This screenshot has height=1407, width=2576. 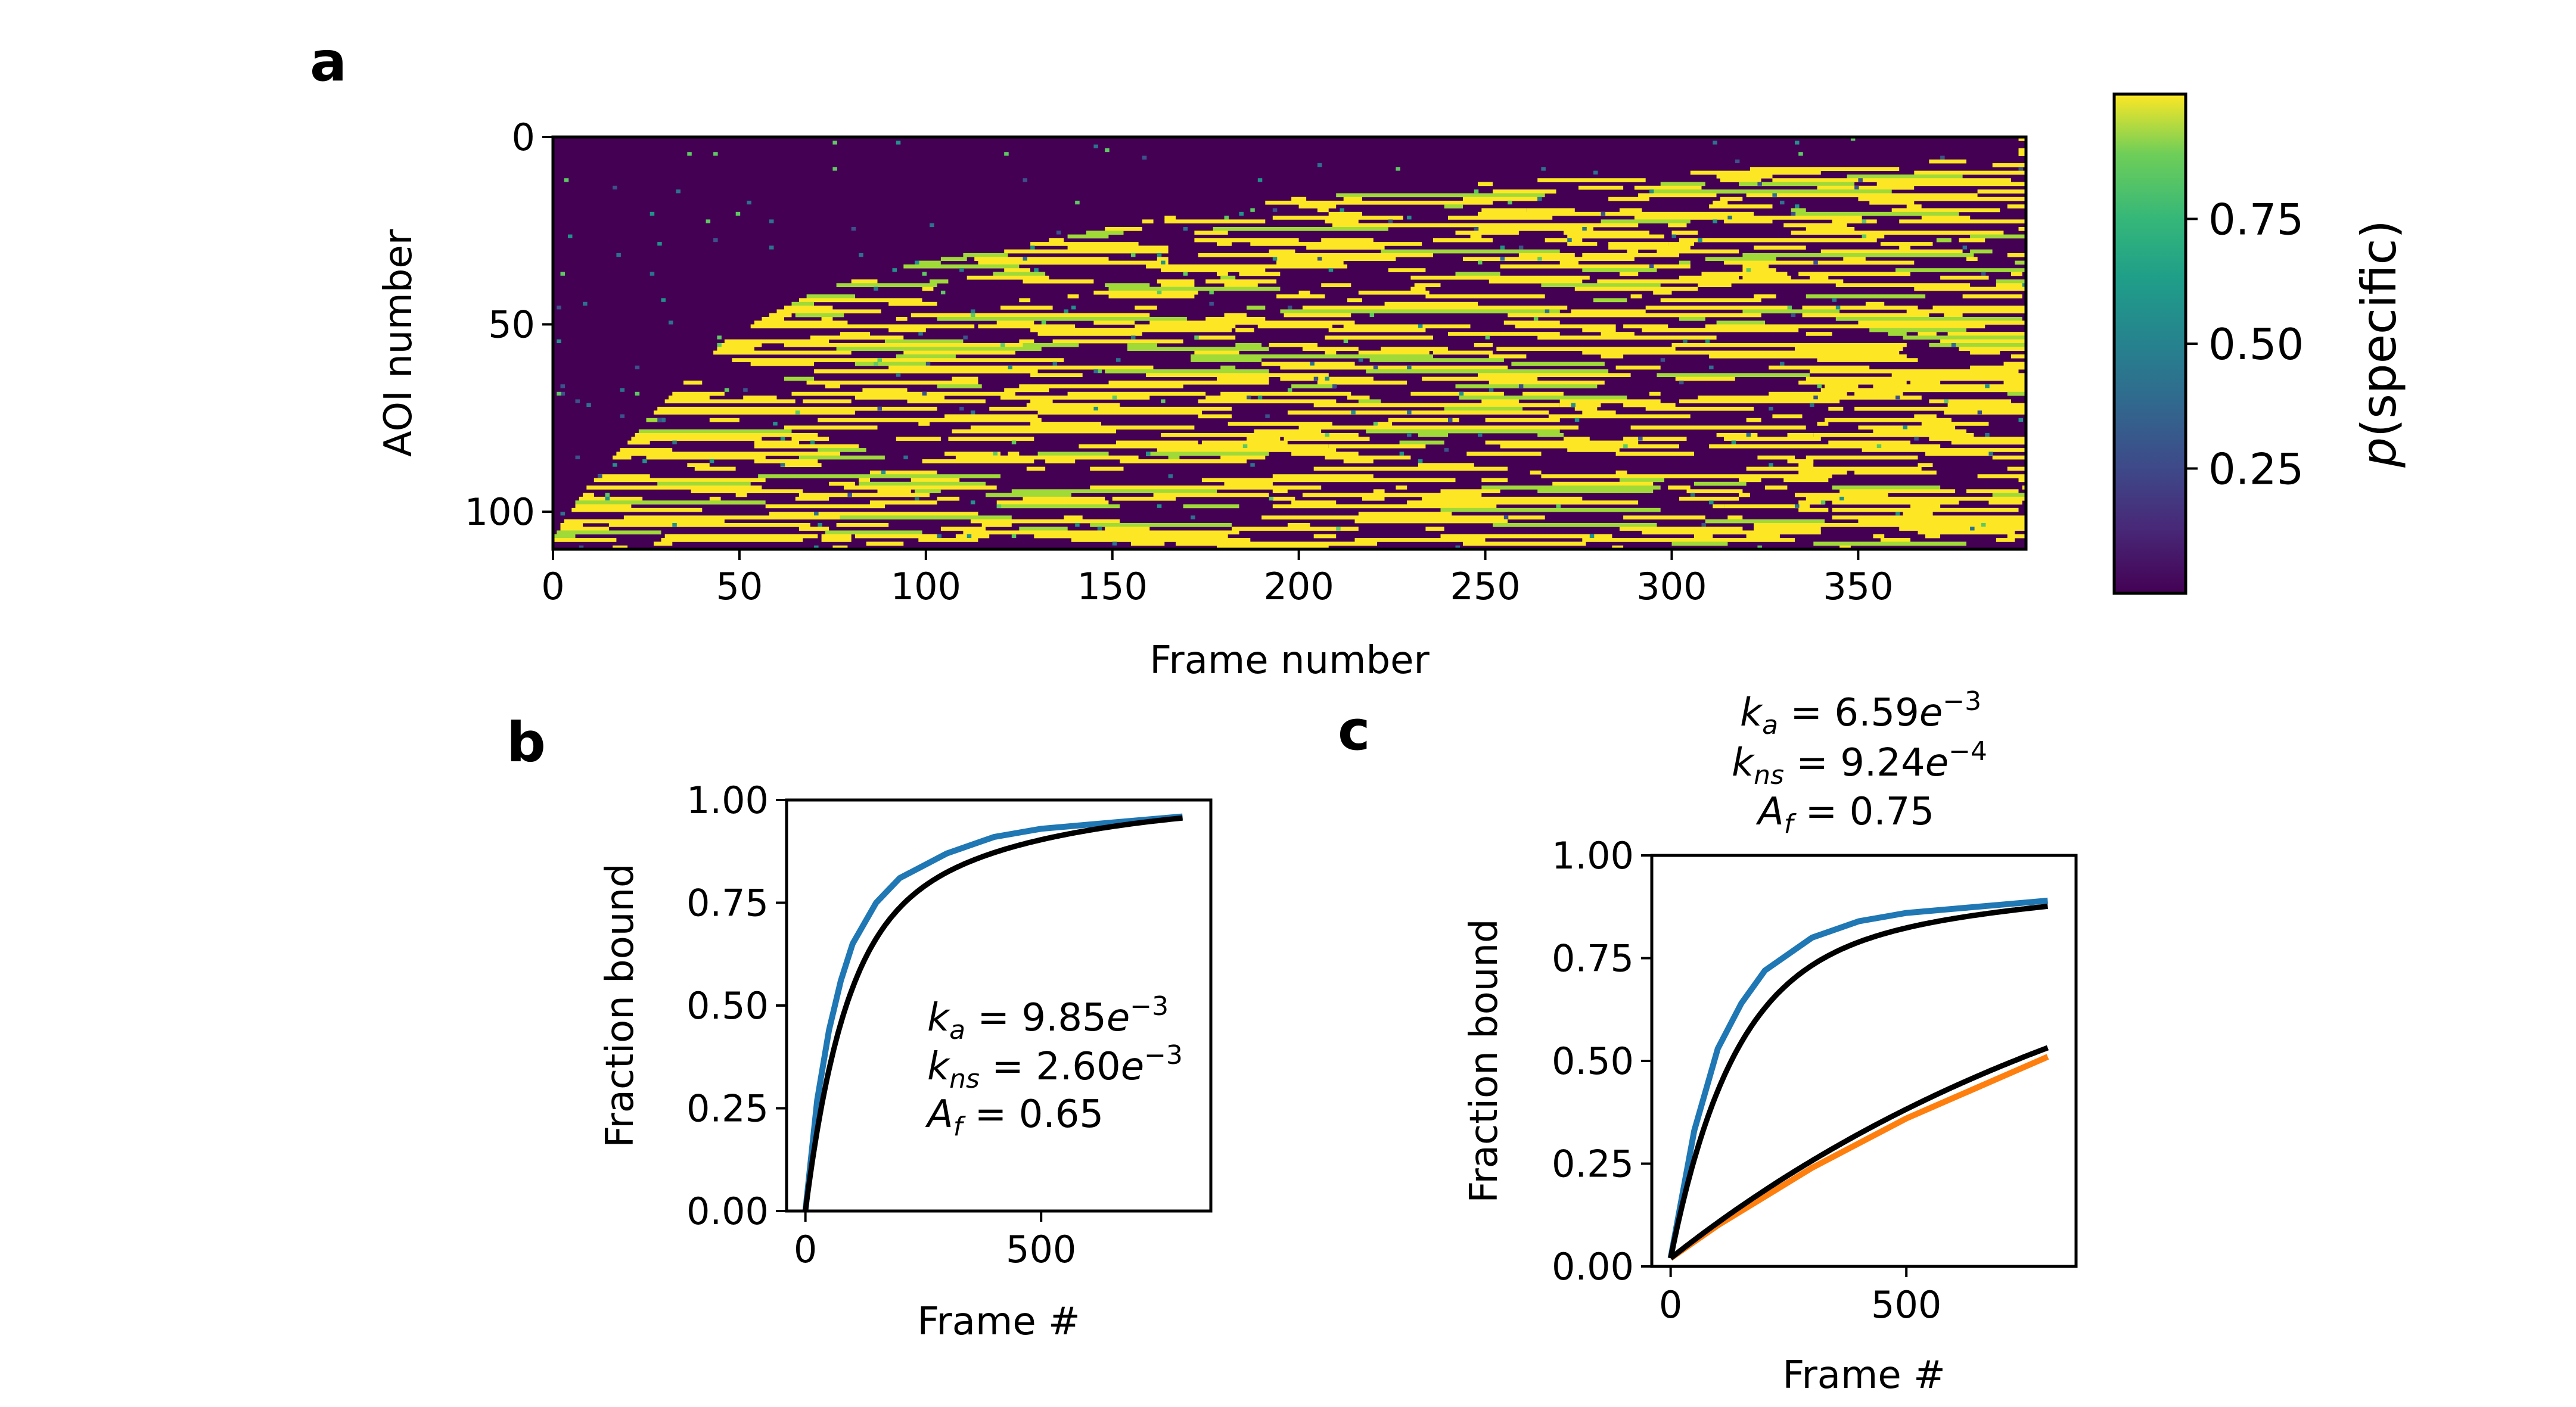 I want to click on heatmap-y-tick-label-1: 50, so click(x=511, y=325).